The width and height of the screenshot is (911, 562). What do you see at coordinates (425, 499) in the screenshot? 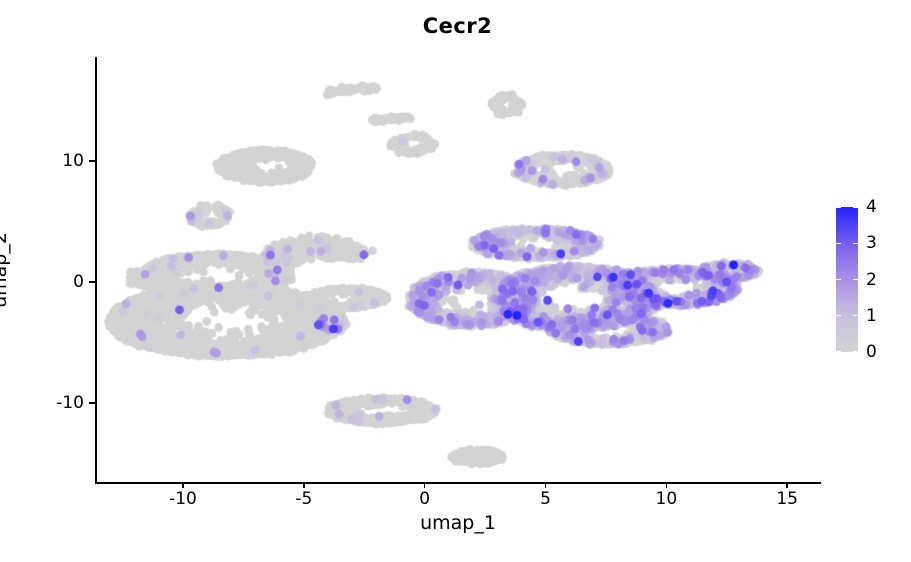
I see `x-tick-label: 0` at bounding box center [425, 499].